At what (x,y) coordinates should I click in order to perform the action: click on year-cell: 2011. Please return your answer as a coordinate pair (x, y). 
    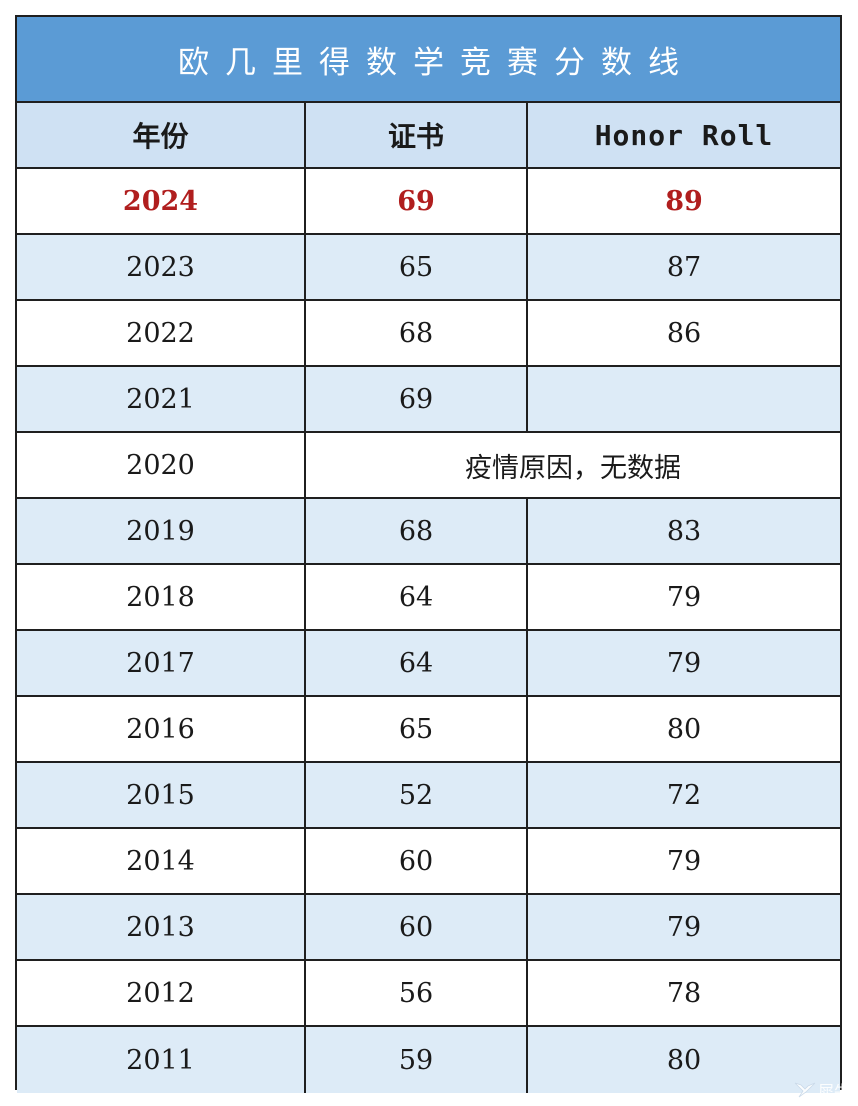
    Looking at the image, I should click on (161, 1060).